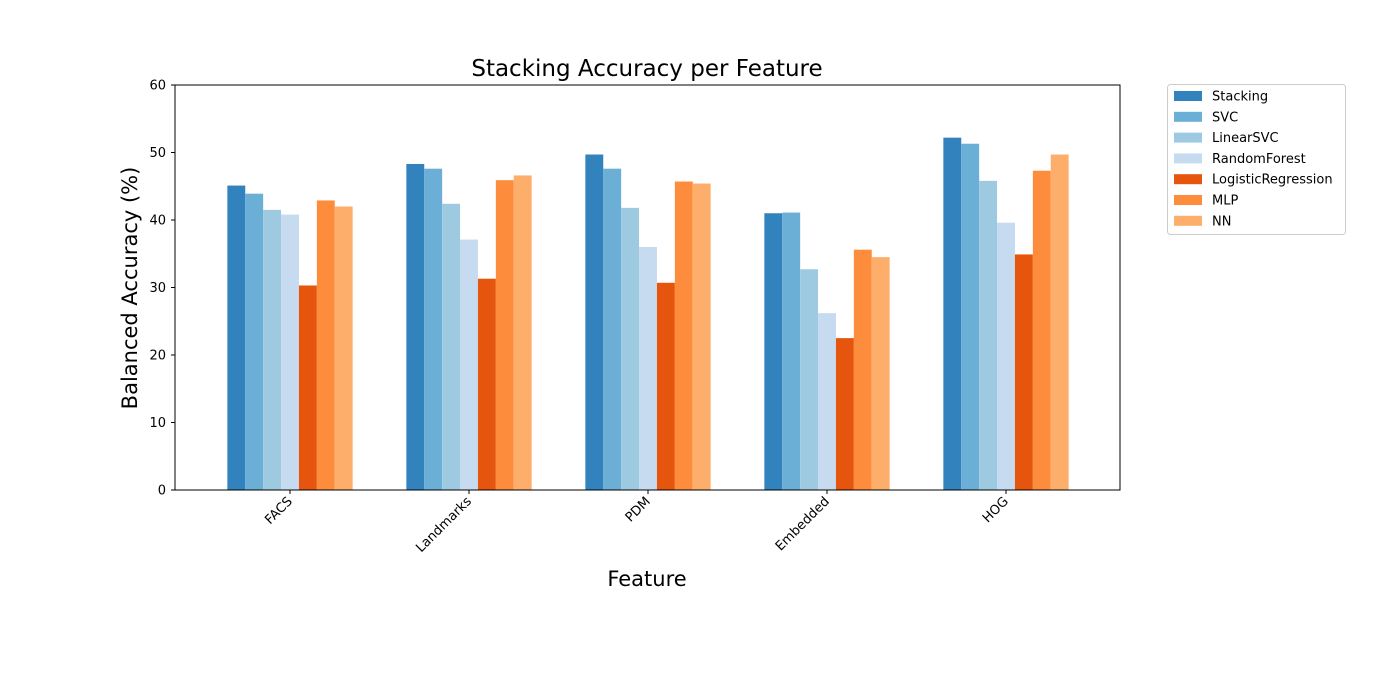  What do you see at coordinates (415, 327) in the screenshot?
I see `bar-stacking-landmarks` at bounding box center [415, 327].